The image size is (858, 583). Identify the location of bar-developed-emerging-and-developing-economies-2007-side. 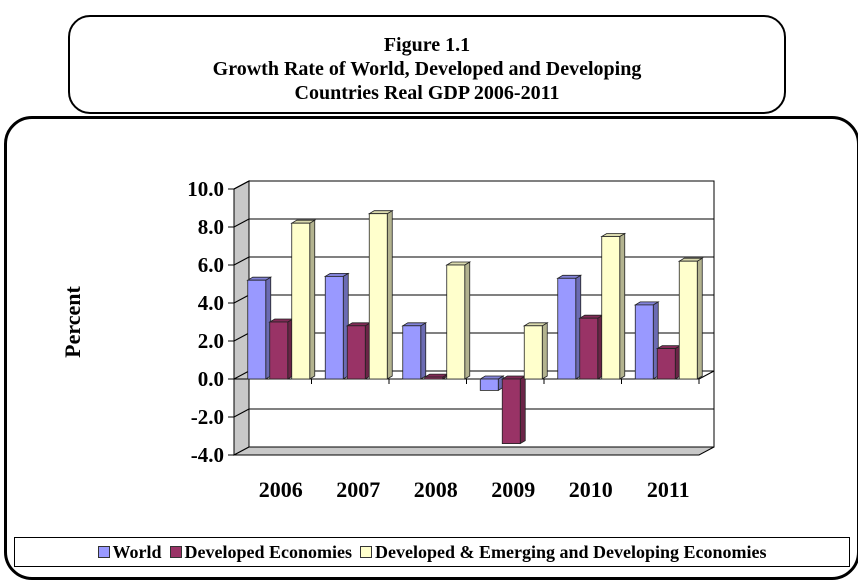
(389, 294).